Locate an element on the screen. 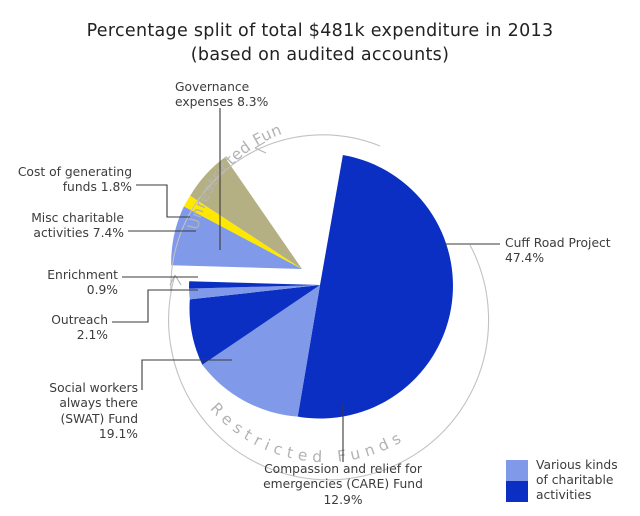 The width and height of the screenshot is (640, 516). unrestricted-funds-group is located at coordinates (236, 213).